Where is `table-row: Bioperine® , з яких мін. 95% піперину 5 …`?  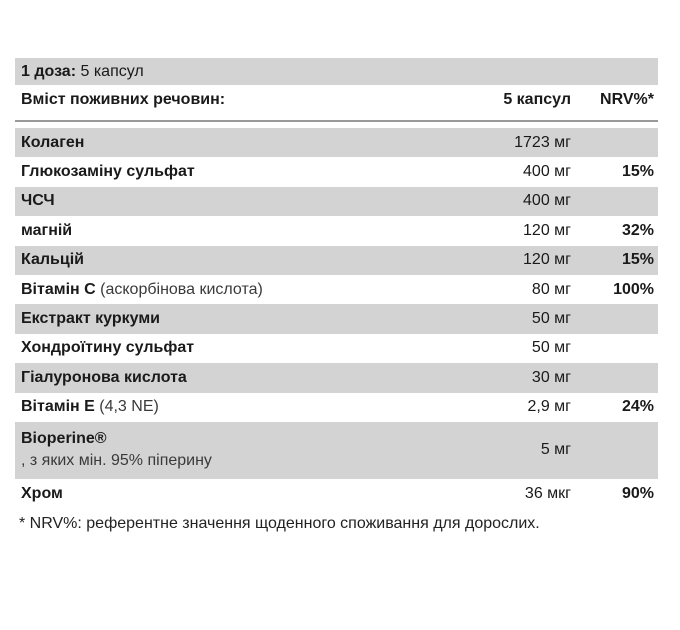
table-row: Bioperine® , з яких мін. 95% піперину 5 … is located at coordinates (336, 450).